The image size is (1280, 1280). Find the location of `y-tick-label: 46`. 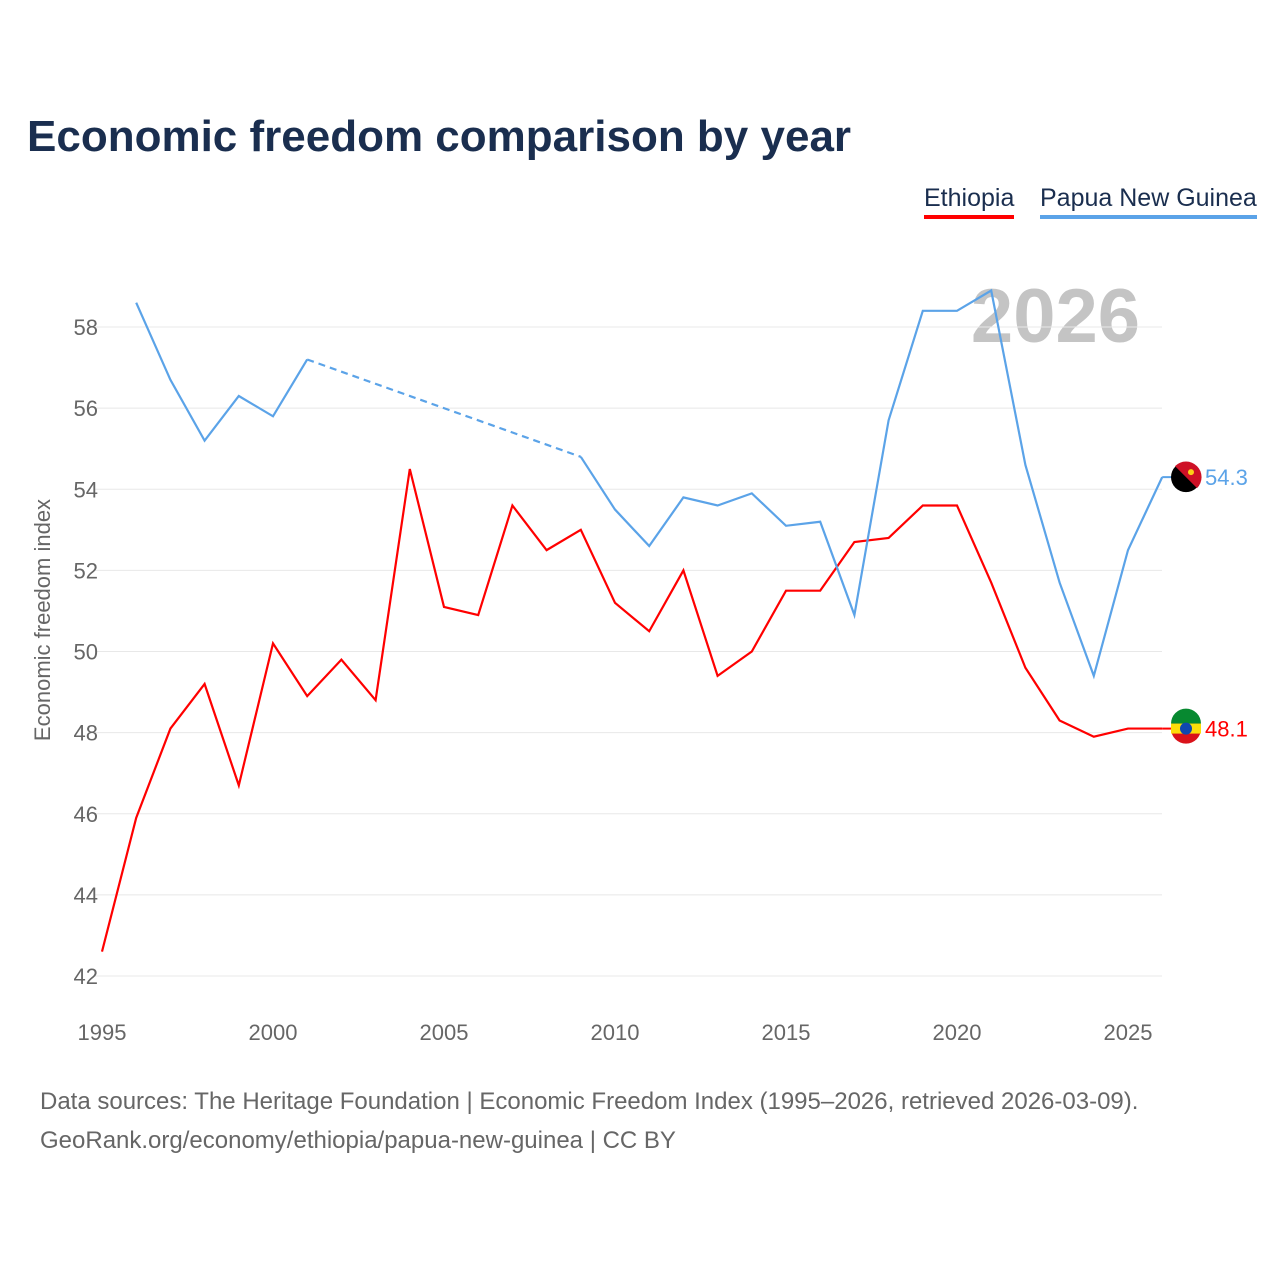

y-tick-label: 46 is located at coordinates (86, 814).